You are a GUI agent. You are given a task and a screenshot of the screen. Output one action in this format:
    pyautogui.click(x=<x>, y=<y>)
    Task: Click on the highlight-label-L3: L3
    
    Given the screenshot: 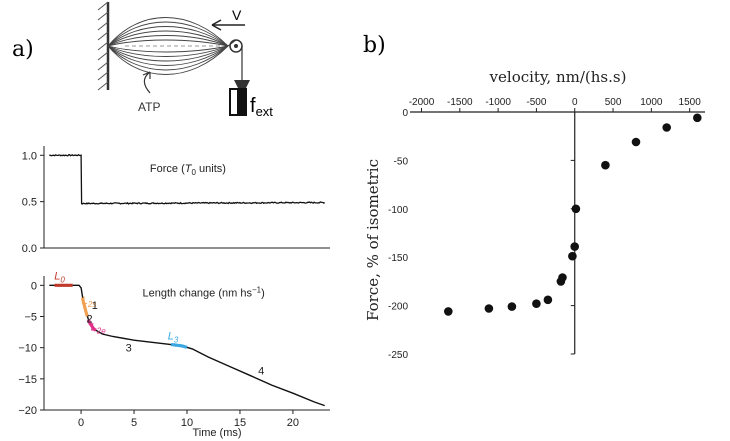 What is the action you would take?
    pyautogui.click(x=173, y=337)
    